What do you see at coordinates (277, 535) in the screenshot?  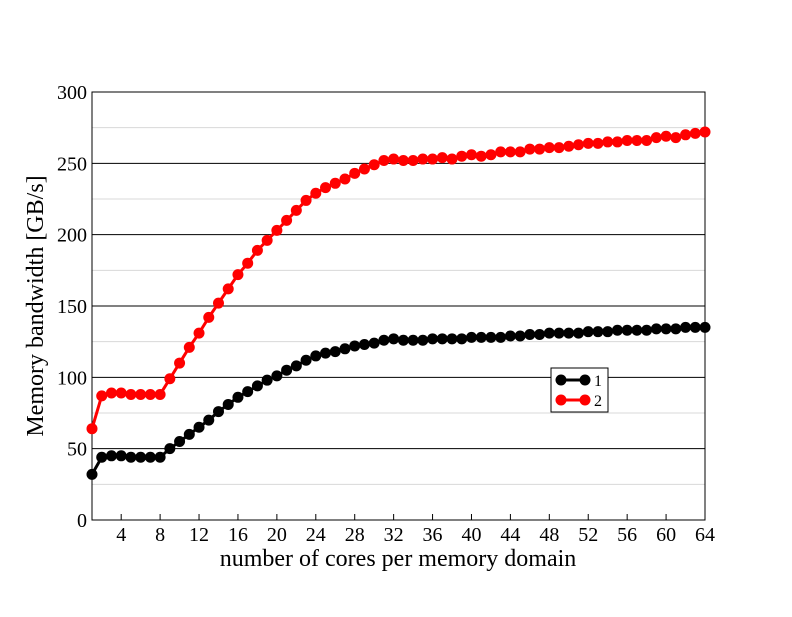 I see `x-tick-label: 20` at bounding box center [277, 535].